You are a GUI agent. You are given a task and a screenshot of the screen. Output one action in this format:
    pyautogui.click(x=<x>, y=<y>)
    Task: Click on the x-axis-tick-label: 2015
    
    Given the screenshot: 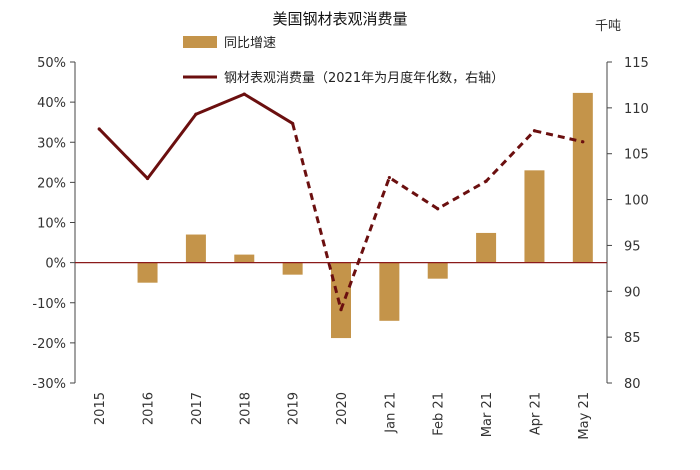 What is the action you would take?
    pyautogui.click(x=100, y=408)
    